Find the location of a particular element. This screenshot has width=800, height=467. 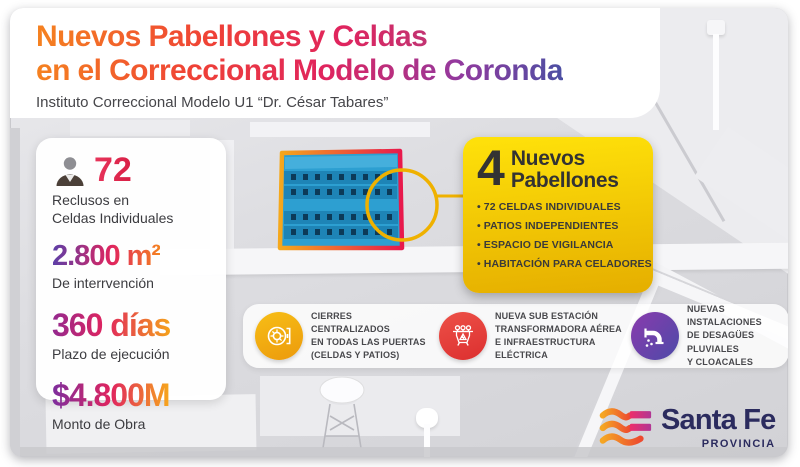

logo-name: Santa Fe is located at coordinates (718, 420).